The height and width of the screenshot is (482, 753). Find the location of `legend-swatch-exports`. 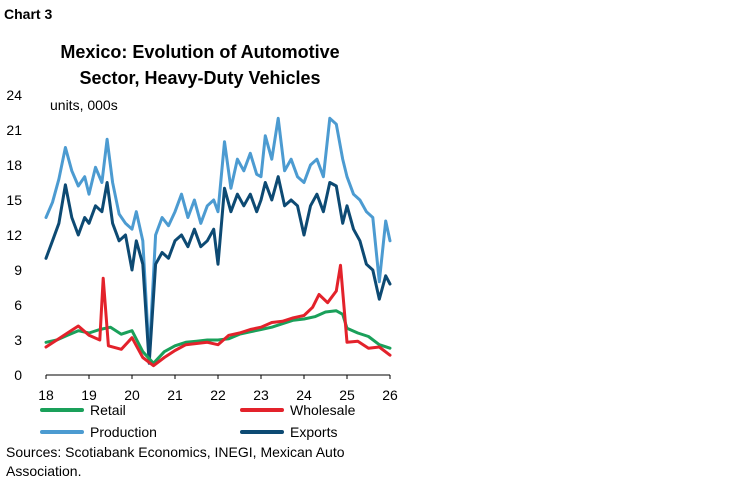

legend-swatch-exports is located at coordinates (262, 432).